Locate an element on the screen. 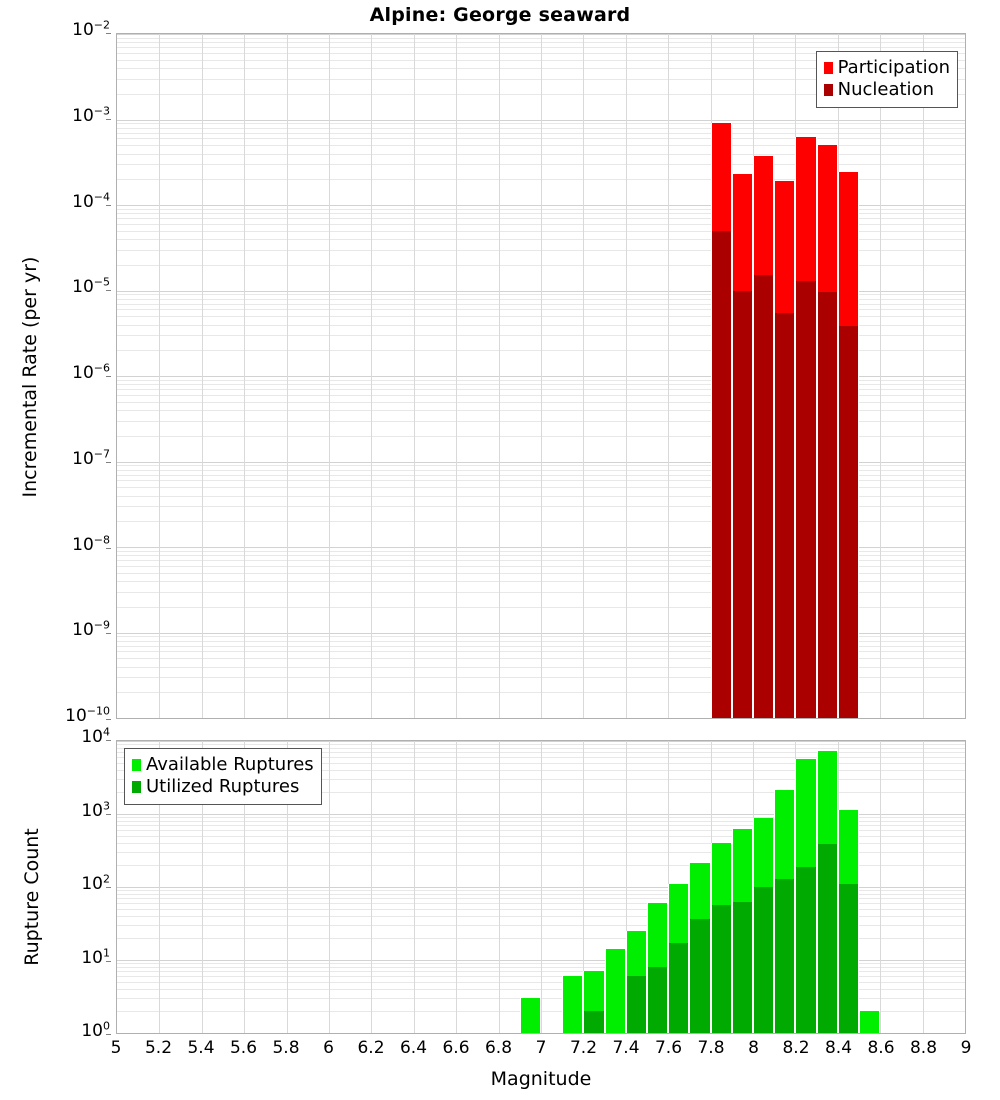 This screenshot has width=1000, height=1100. legend-entry: Participation is located at coordinates (886, 68).